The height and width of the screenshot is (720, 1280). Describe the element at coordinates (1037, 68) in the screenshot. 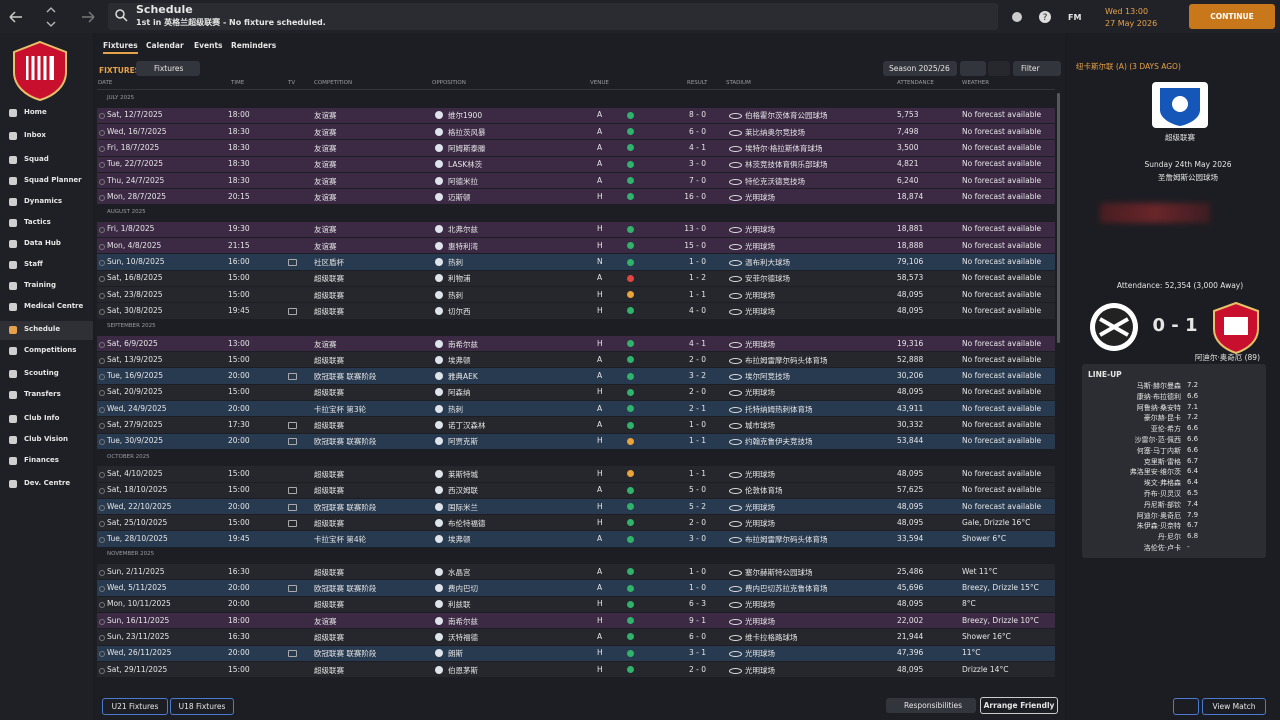

I see `filter-button: Filter` at that location.